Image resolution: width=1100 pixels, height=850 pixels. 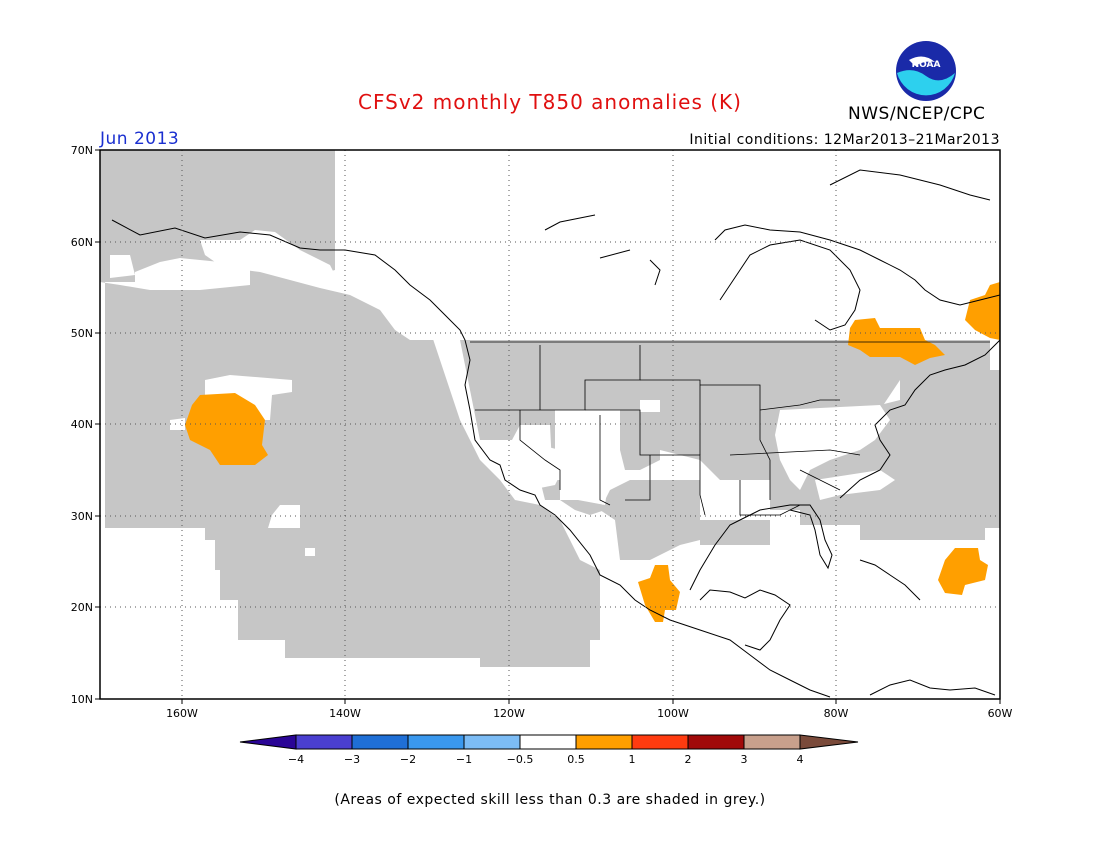 I want to click on maritimes-warm, so click(x=982, y=311).